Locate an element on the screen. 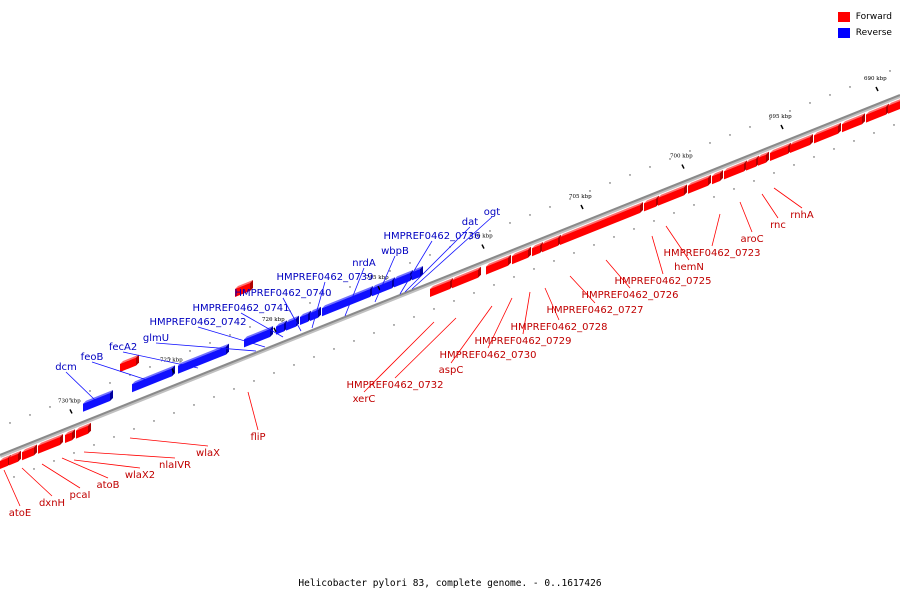  reverse-gene-label: HMPREF0462_0741 is located at coordinates (240, 308).